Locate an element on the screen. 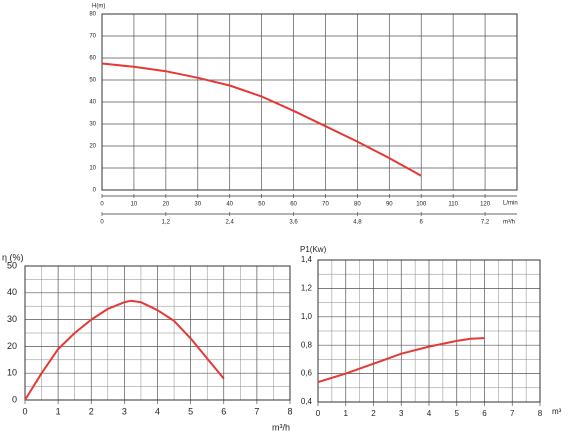 The width and height of the screenshot is (586, 438). y-tick-label: 60 is located at coordinates (92, 59).